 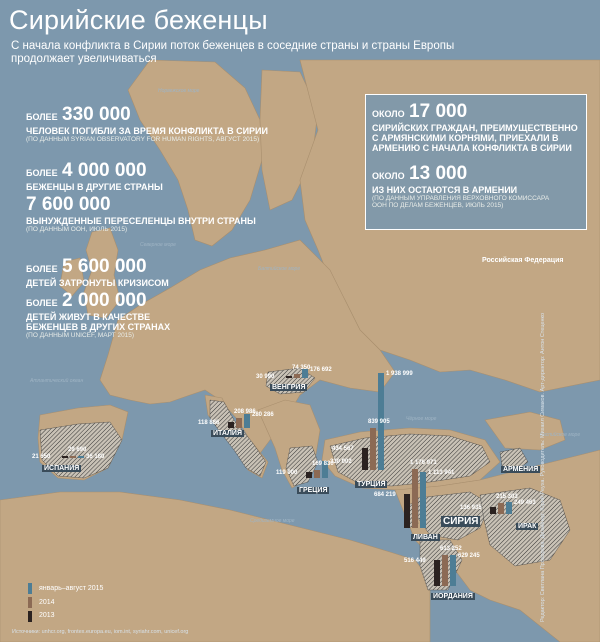 I want to click on country-label-hungary: Венгрия, so click(x=289, y=387).